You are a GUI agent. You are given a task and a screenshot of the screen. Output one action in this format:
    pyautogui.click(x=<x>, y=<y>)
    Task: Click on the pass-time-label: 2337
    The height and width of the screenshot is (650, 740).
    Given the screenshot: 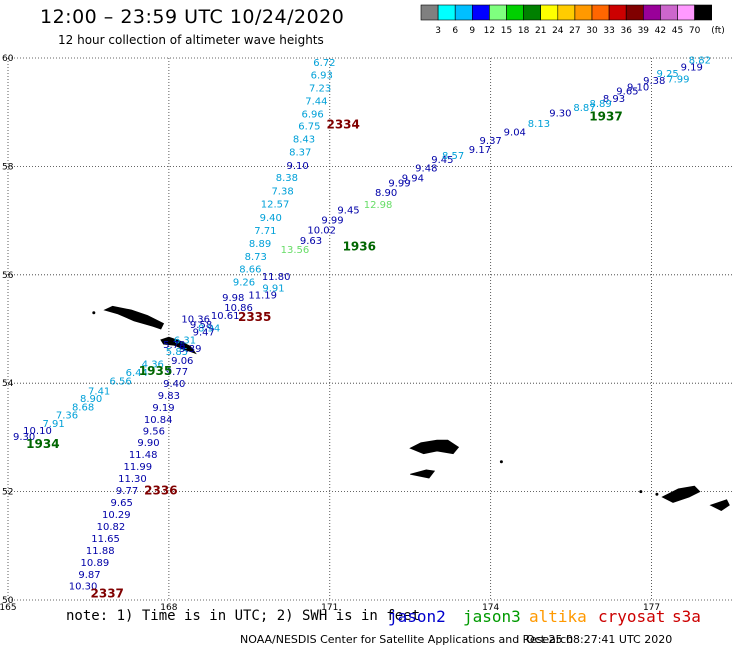 What is the action you would take?
    pyautogui.click(x=107, y=593)
    